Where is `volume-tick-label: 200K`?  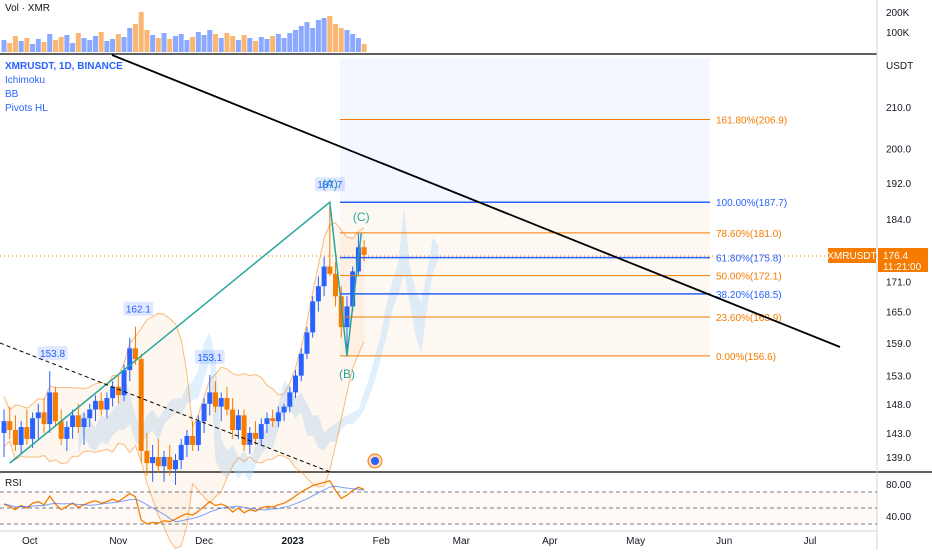
volume-tick-label: 200K is located at coordinates (898, 13).